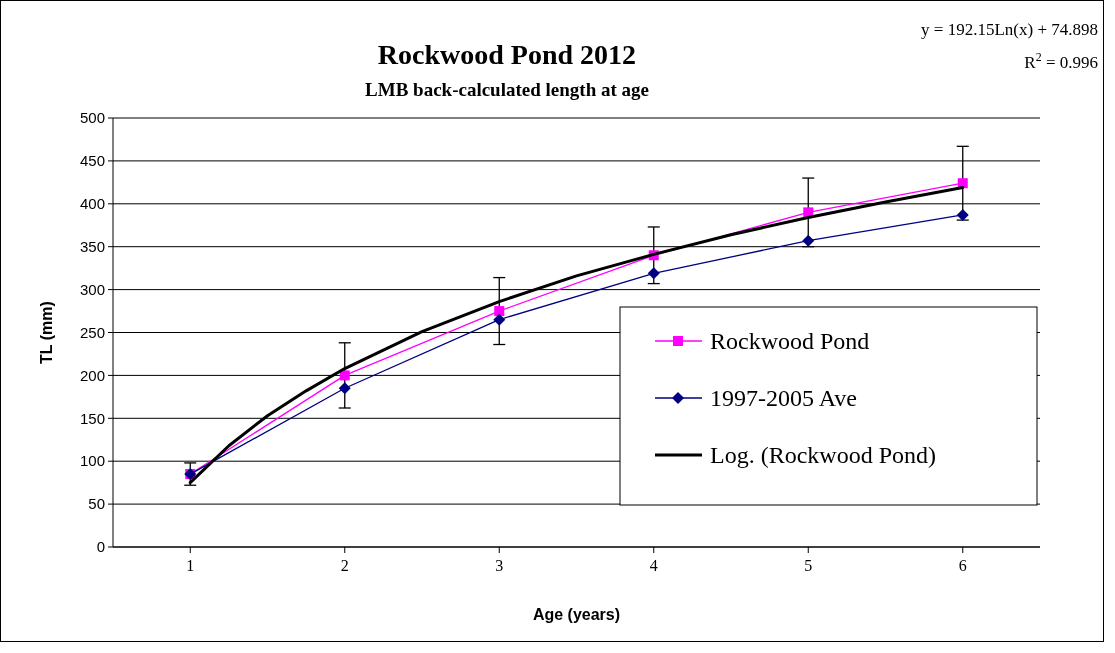 The width and height of the screenshot is (1115, 653). I want to click on y-tick-label: 350, so click(92, 246).